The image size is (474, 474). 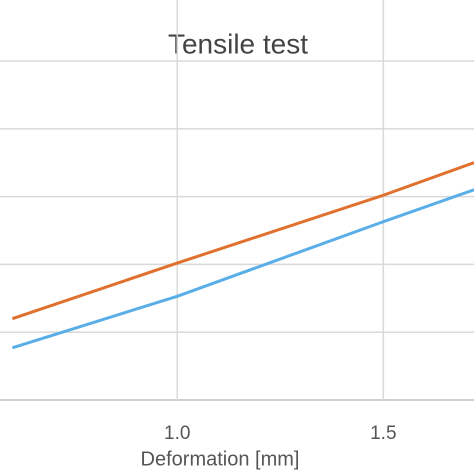 I want to click on x-axis-title: Deformation [mm], so click(x=220, y=459).